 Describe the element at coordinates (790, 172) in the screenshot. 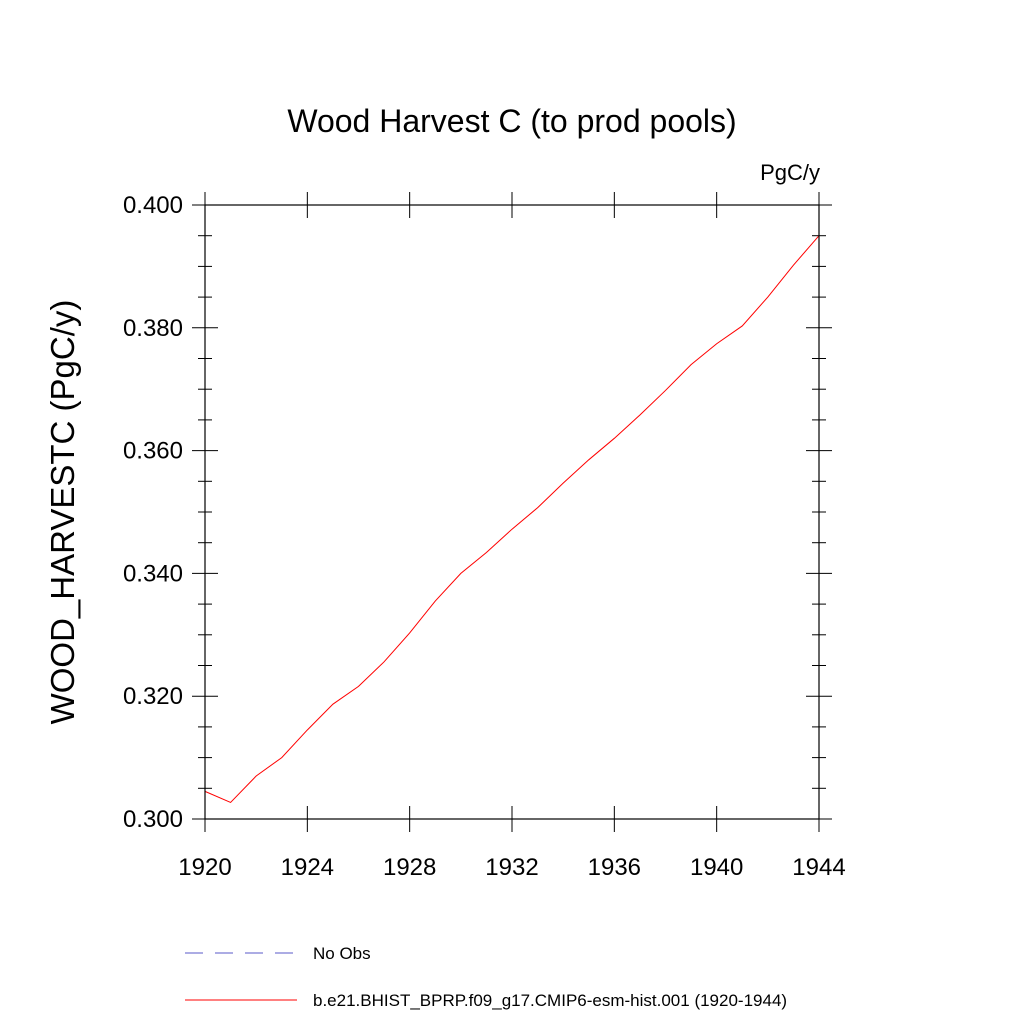

I see `units-label: PgC/y` at that location.